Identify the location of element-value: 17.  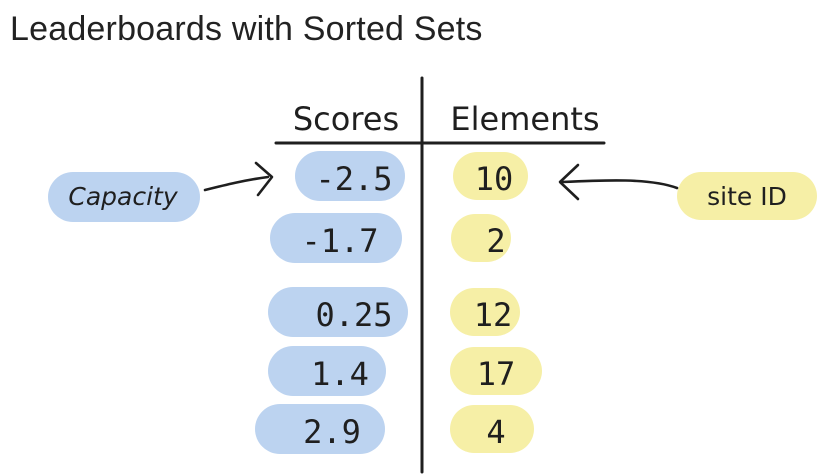
(496, 374).